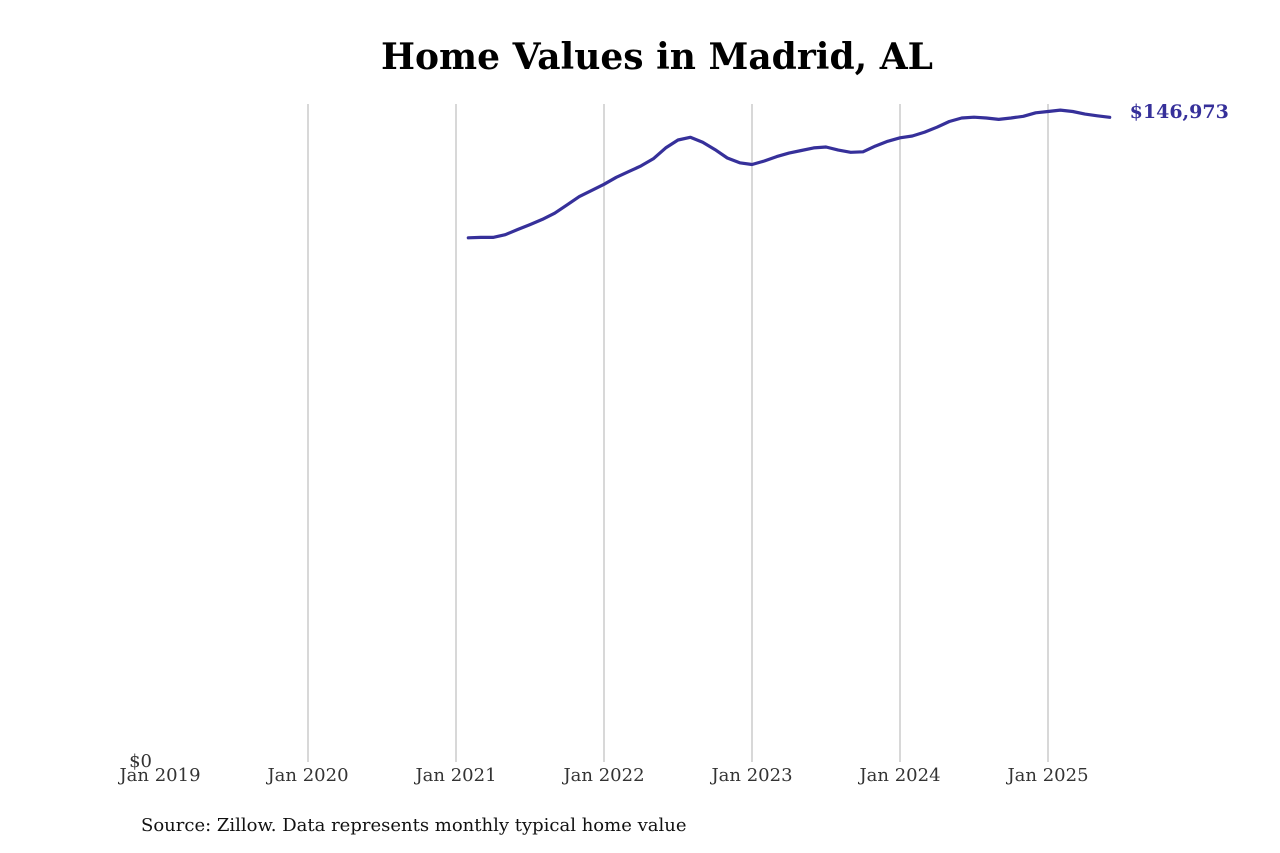 This screenshot has width=1280, height=853. What do you see at coordinates (750, 775) in the screenshot?
I see `x-tick-label: Jan 2023` at bounding box center [750, 775].